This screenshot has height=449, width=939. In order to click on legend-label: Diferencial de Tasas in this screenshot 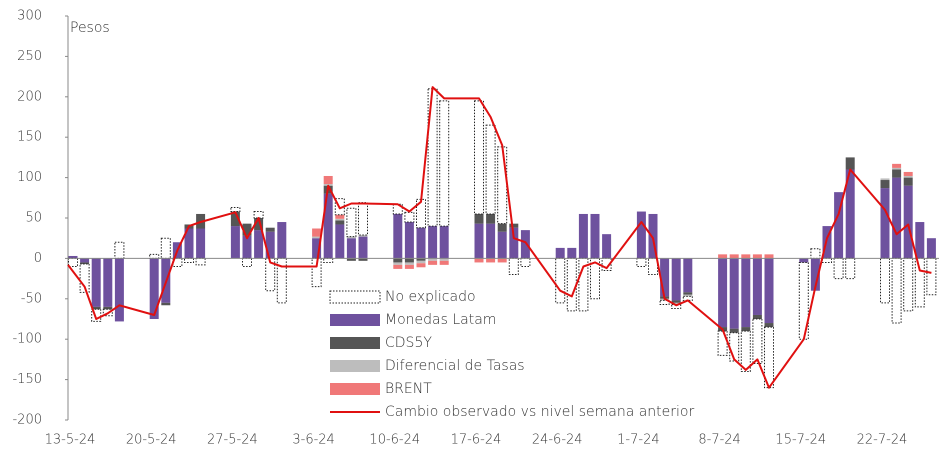, I will do `click(455, 366)`.